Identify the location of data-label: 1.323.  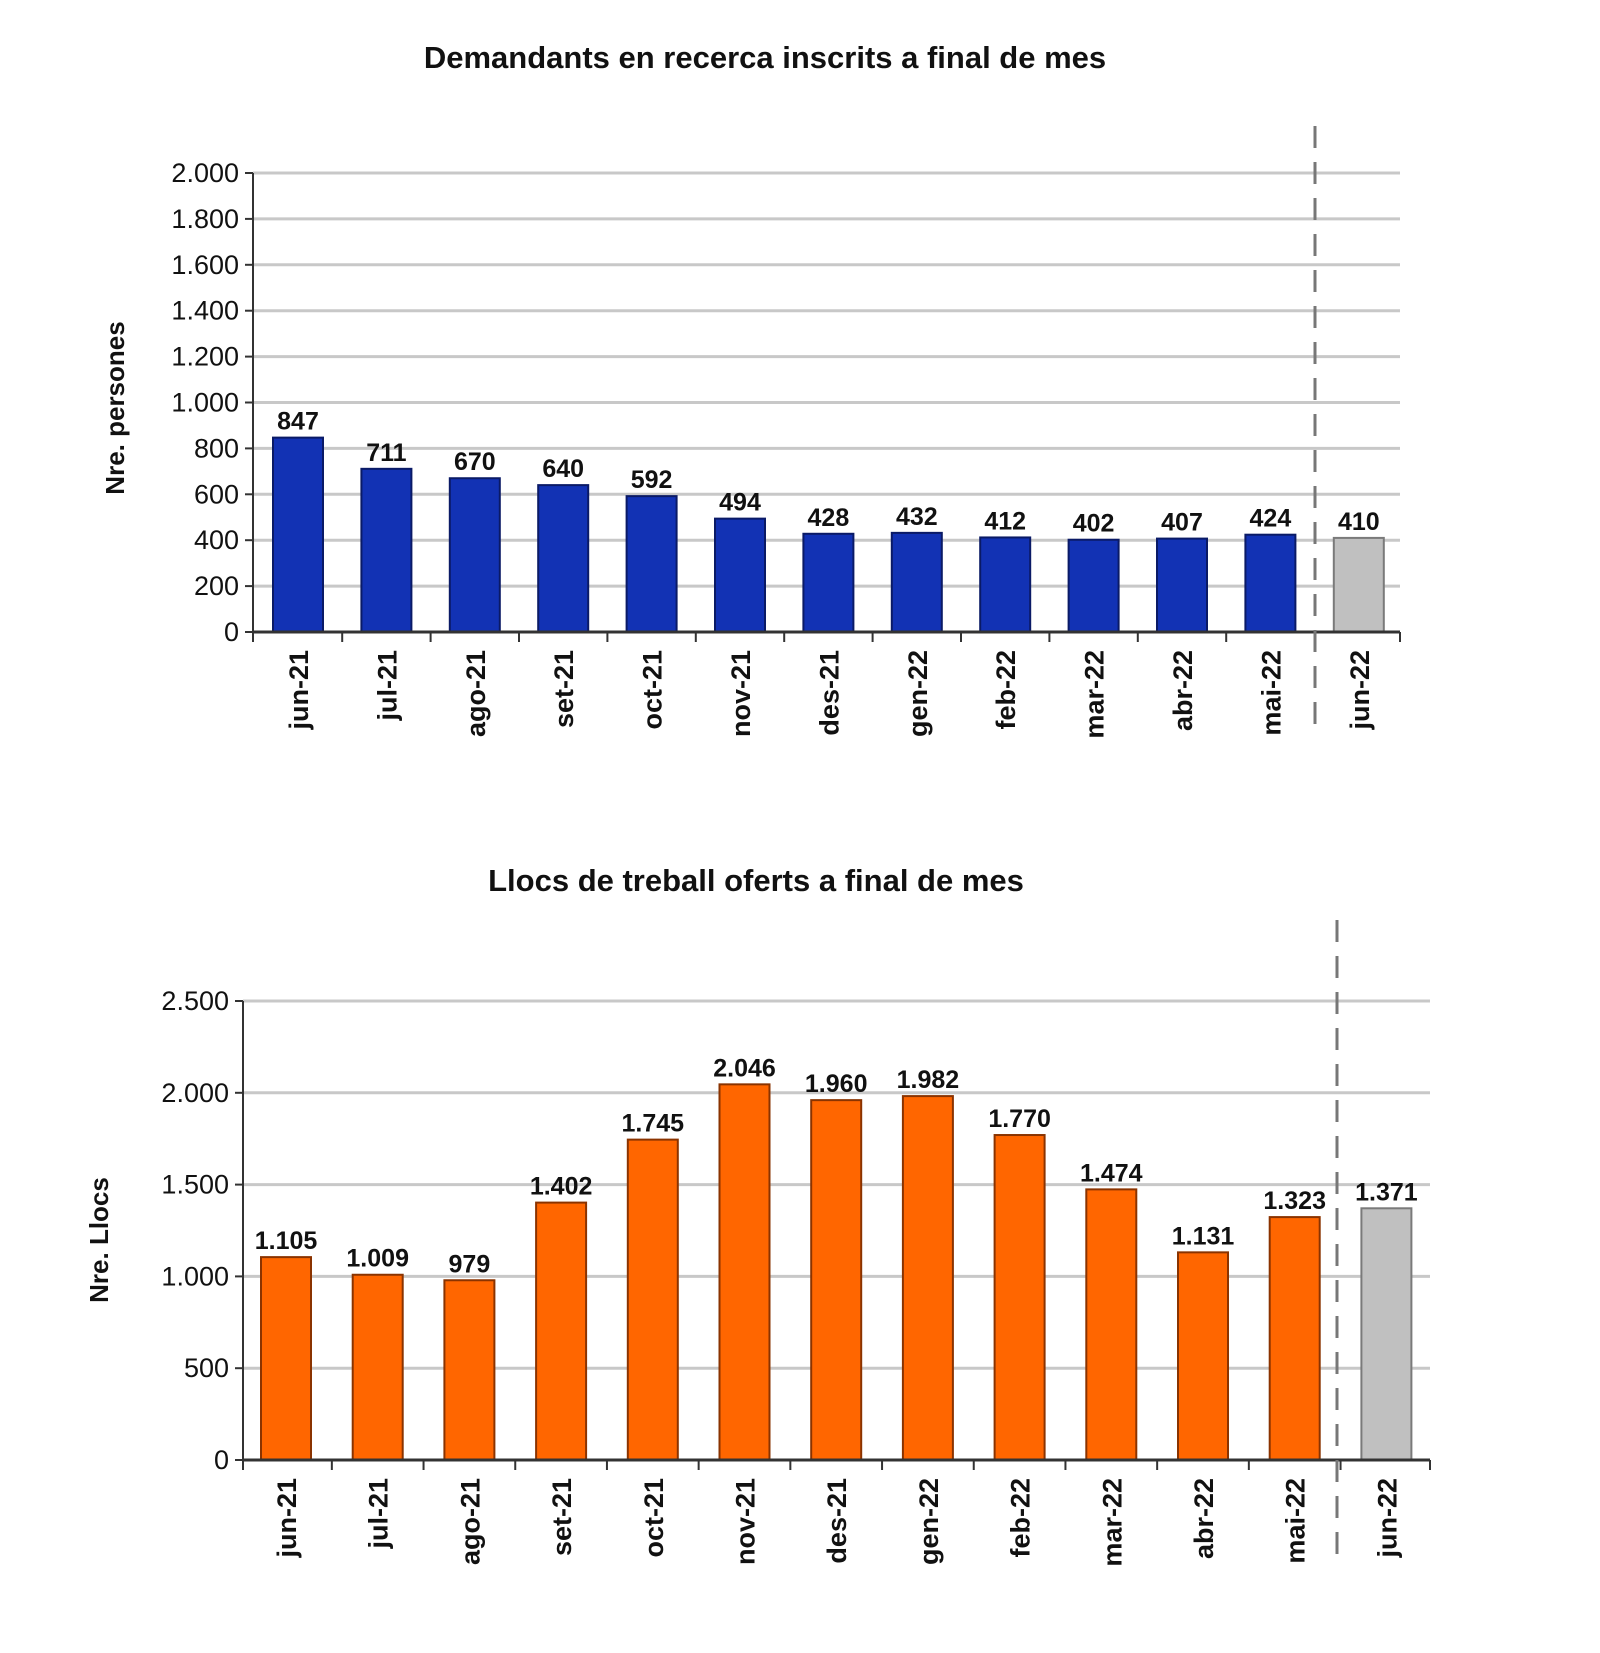
(1294, 1201).